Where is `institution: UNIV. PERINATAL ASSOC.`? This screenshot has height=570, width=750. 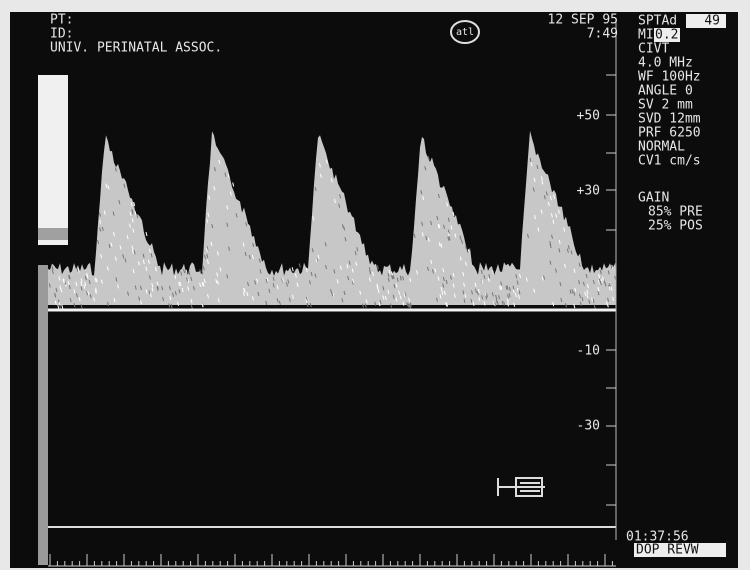
institution: UNIV. PERINATAL ASSOC. is located at coordinates (136, 48).